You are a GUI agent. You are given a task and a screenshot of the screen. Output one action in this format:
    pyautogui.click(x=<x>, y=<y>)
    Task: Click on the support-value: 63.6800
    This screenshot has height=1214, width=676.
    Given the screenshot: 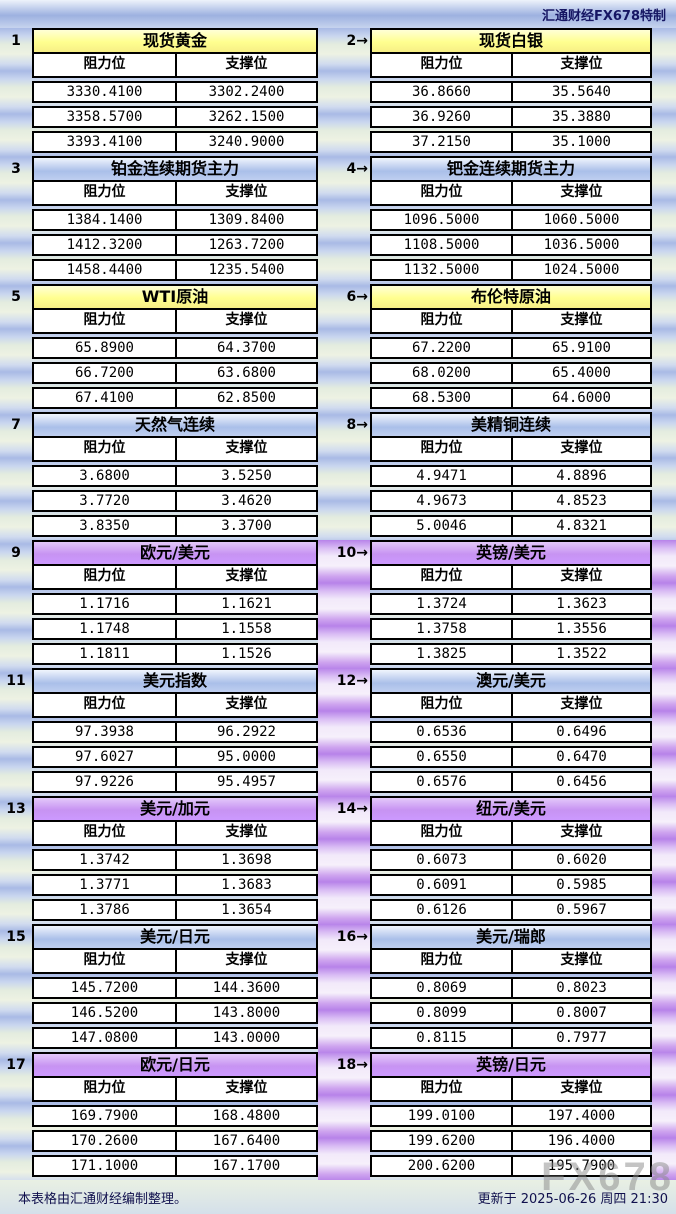 What is the action you would take?
    pyautogui.click(x=245, y=373)
    